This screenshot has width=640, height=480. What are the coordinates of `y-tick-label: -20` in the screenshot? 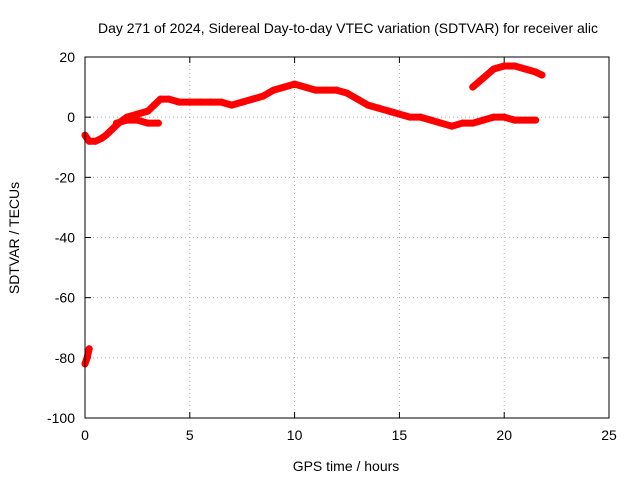 It's located at (65, 177).